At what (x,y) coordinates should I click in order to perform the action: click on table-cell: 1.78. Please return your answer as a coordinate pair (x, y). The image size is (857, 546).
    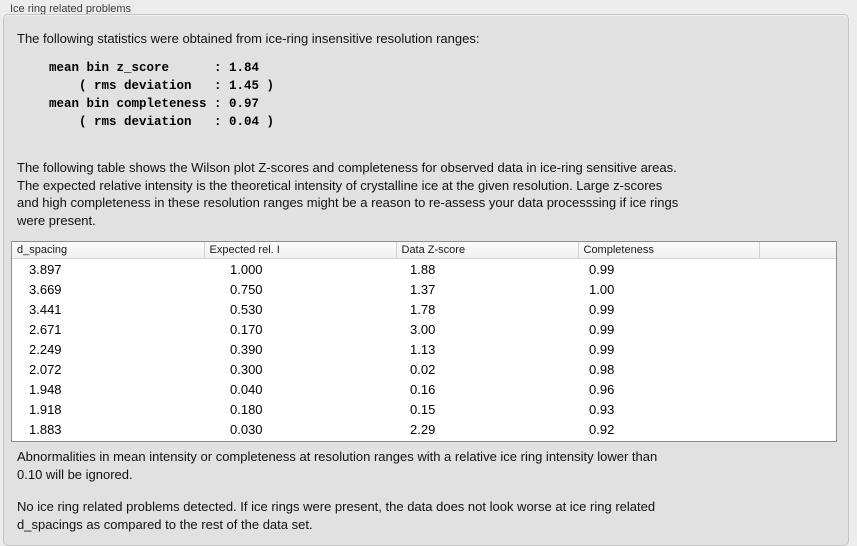
    Looking at the image, I should click on (423, 309).